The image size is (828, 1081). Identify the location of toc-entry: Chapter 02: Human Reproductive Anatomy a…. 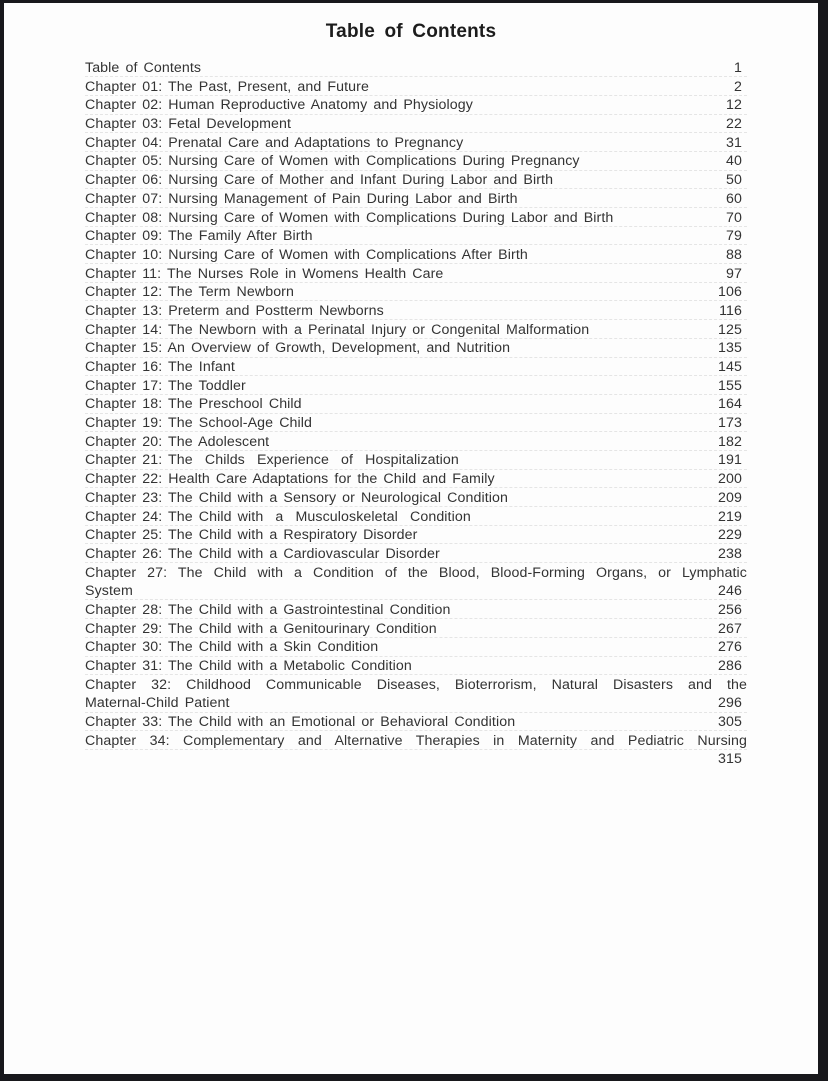
(416, 106).